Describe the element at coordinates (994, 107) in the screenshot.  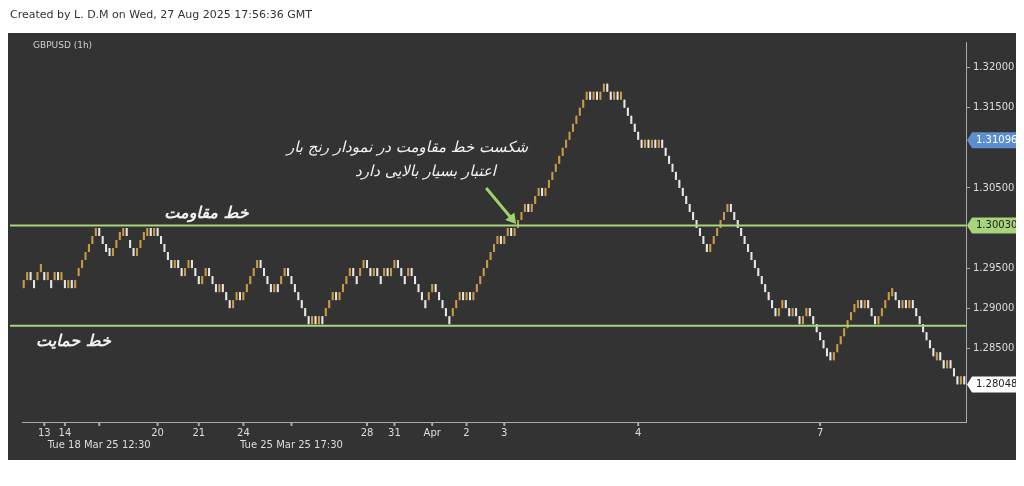
I see `y-tick-label: 1.31500` at that location.